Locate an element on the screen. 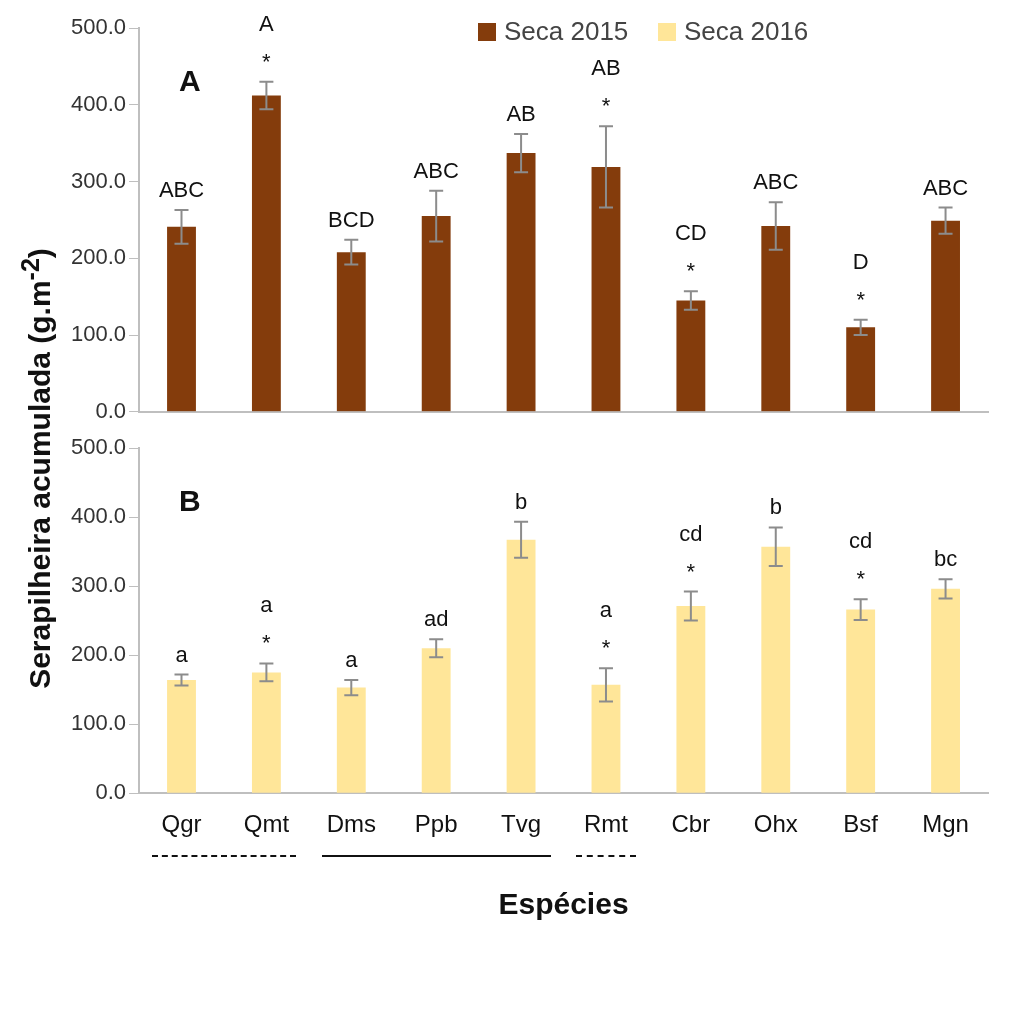 Image resolution: width=1019 pixels, height=1036 pixels. x-tick-label: Tvg is located at coordinates (521, 824).